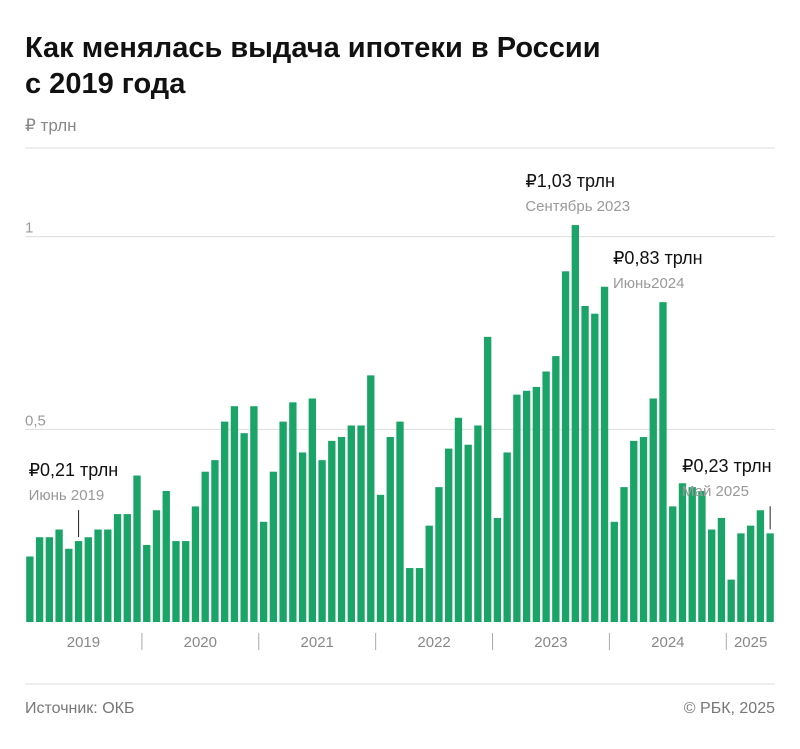 Image resolution: width=800 pixels, height=749 pixels. What do you see at coordinates (35, 420) in the screenshot?
I see `y-tick-label: 0,5` at bounding box center [35, 420].